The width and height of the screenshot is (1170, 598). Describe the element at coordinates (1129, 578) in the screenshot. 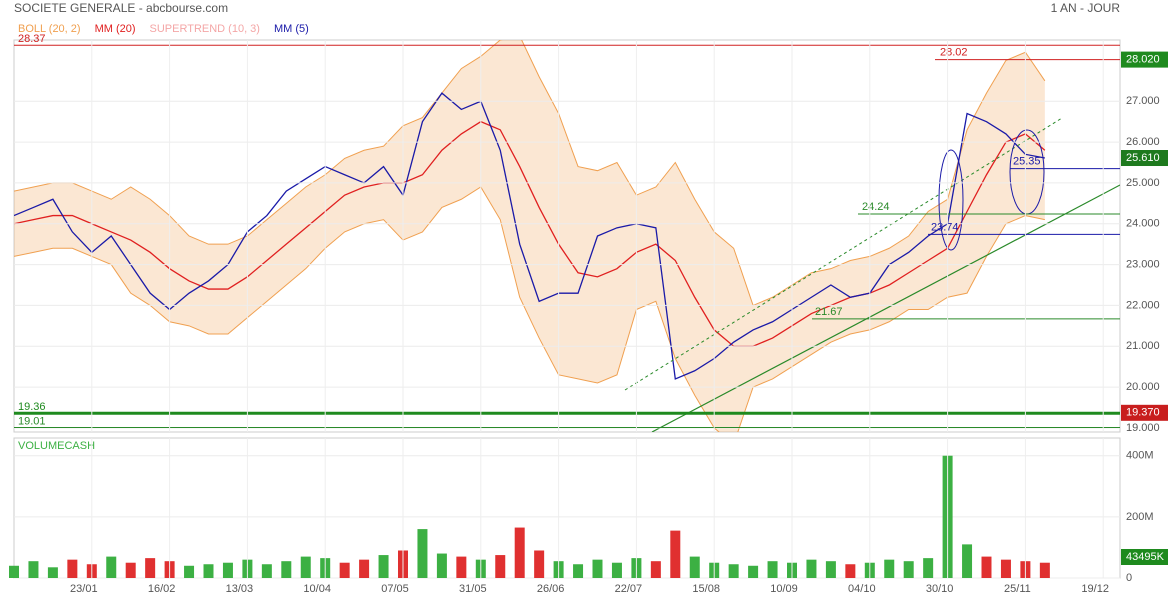

I see `y-tick-label: 0` at that location.